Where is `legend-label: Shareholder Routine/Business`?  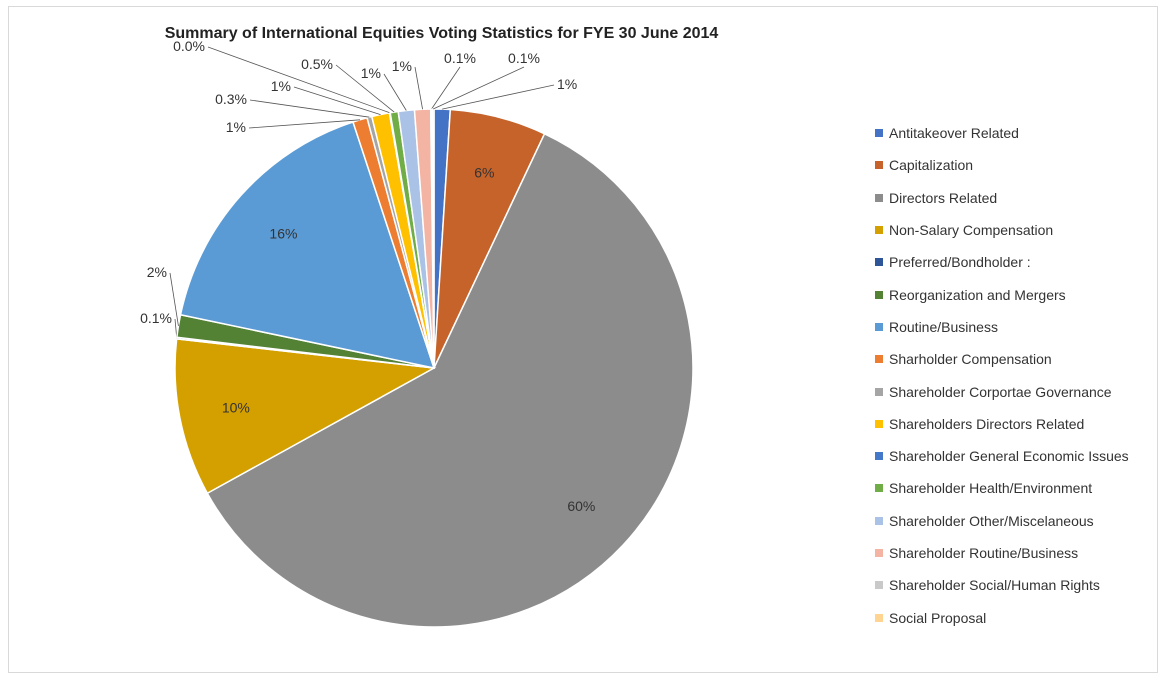 legend-label: Shareholder Routine/Business is located at coordinates (984, 553).